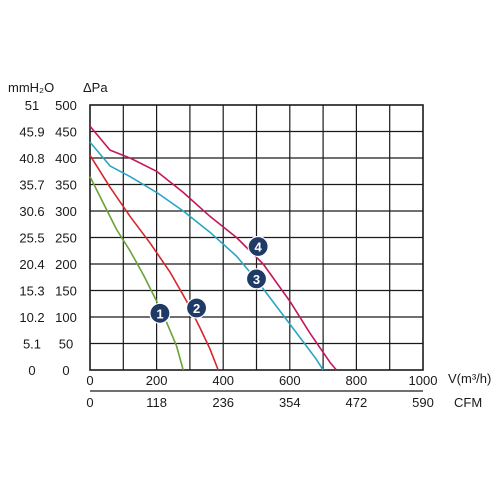 The height and width of the screenshot is (500, 500). I want to click on curve-marker-label: 4, so click(259, 247).